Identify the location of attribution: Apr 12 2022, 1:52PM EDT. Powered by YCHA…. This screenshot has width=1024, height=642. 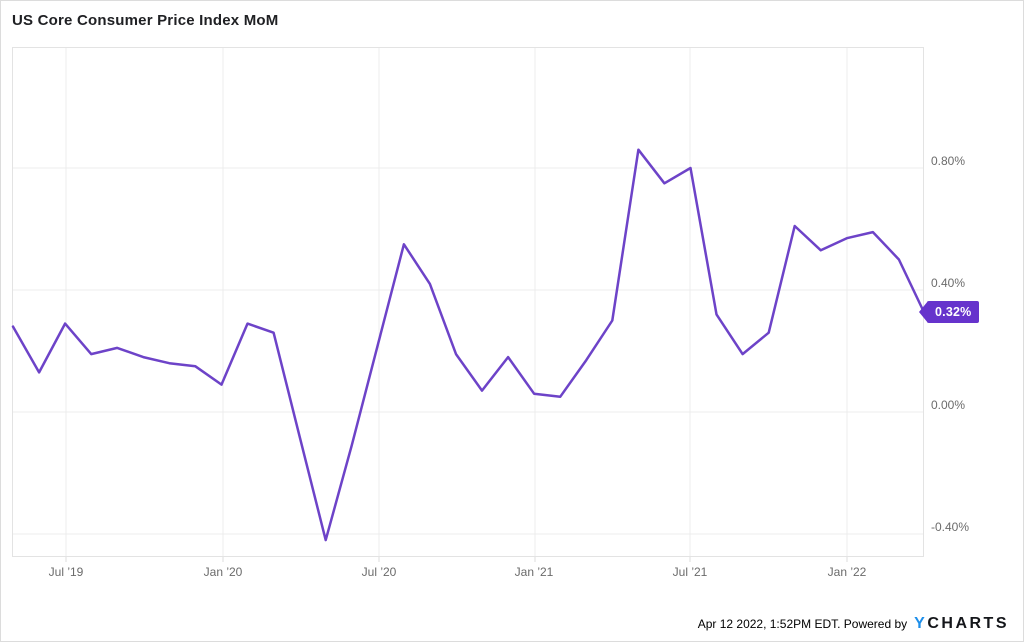
(853, 624).